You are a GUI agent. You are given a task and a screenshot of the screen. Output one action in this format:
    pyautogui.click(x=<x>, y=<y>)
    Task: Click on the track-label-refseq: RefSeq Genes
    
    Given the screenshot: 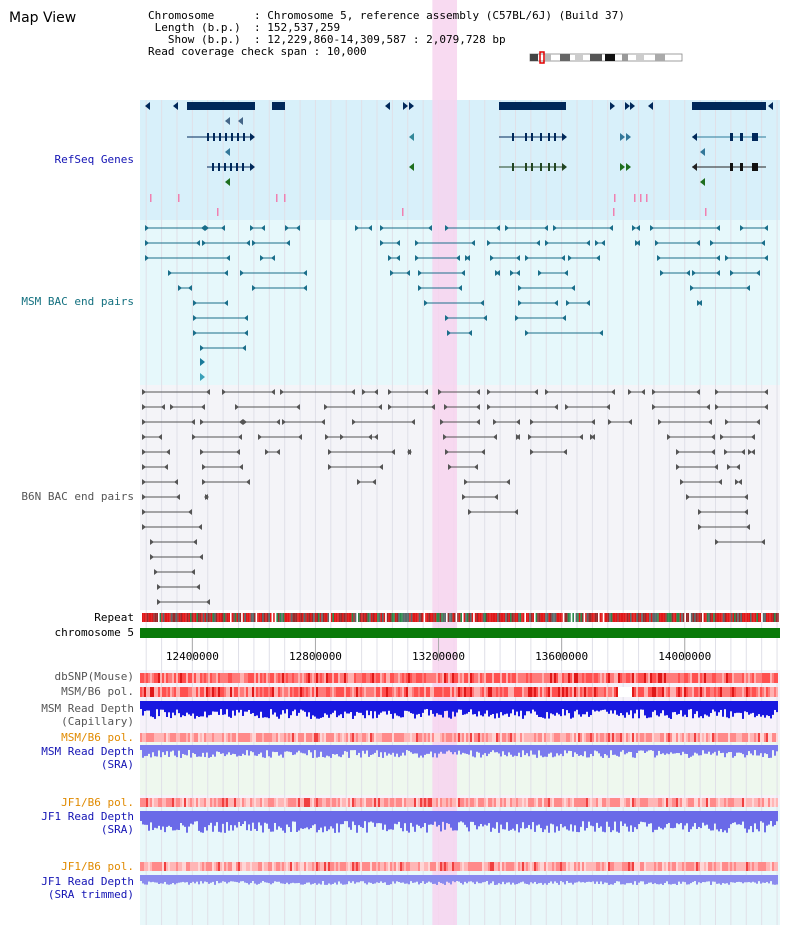 What is the action you would take?
    pyautogui.click(x=94, y=159)
    